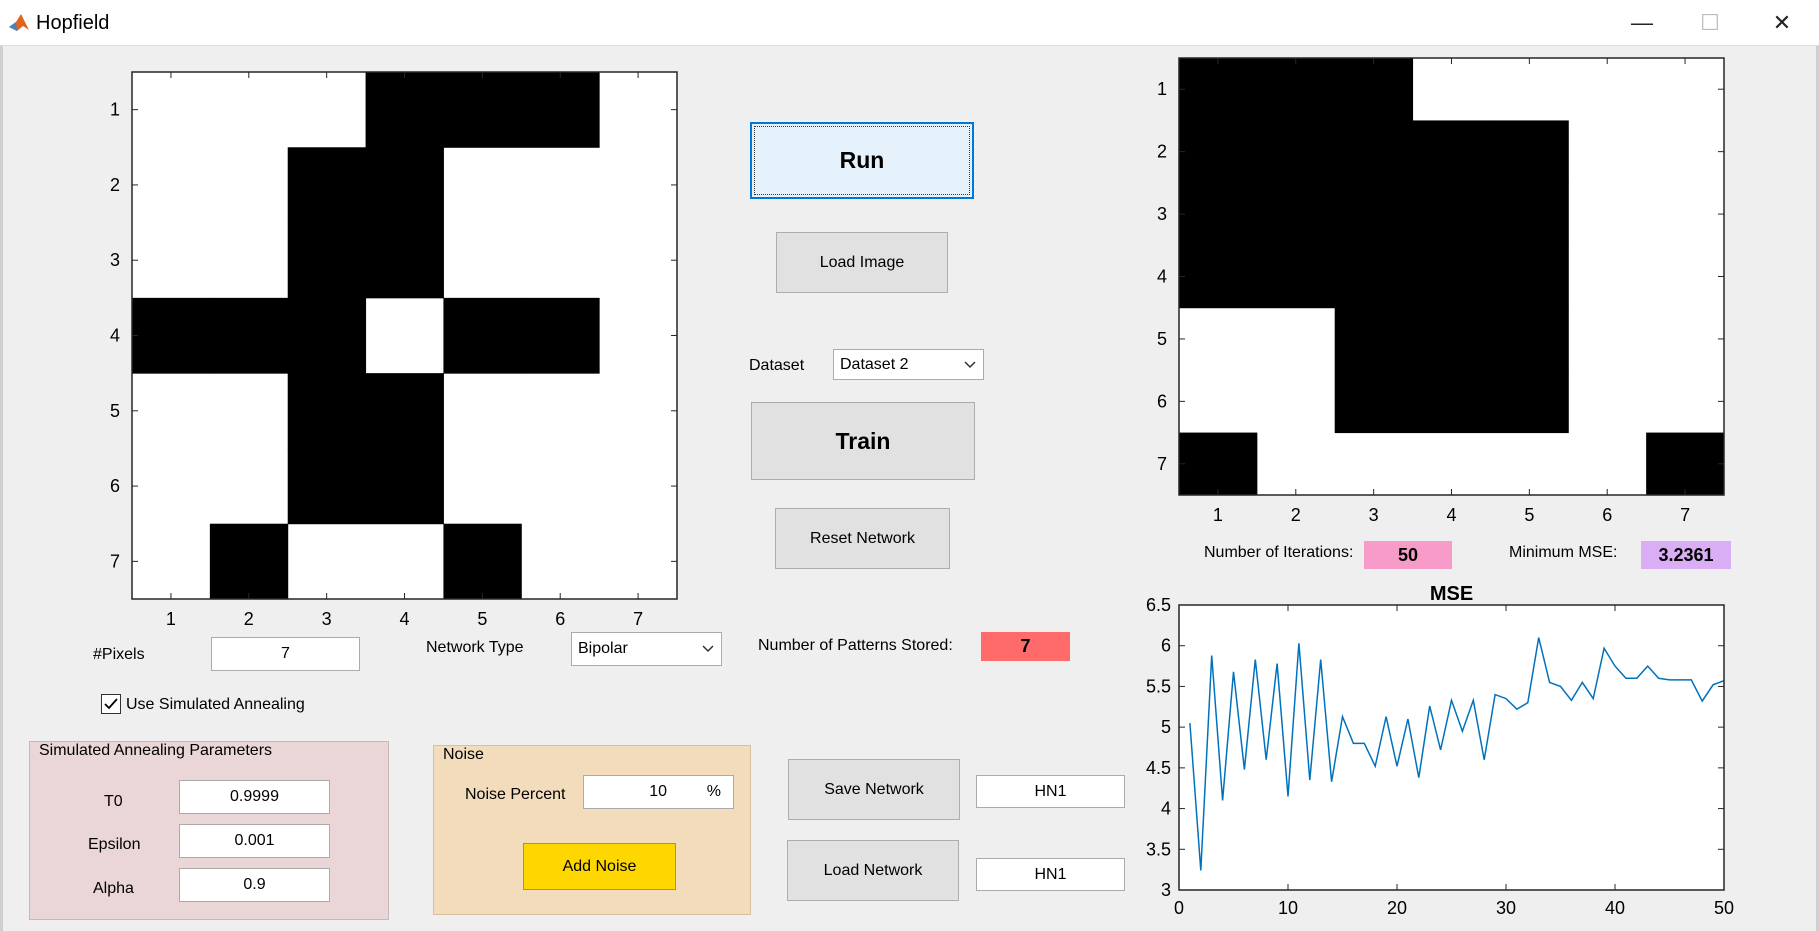 The image size is (1819, 931). What do you see at coordinates (254, 797) in the screenshot?
I see `t0-input: 0.9999` at bounding box center [254, 797].